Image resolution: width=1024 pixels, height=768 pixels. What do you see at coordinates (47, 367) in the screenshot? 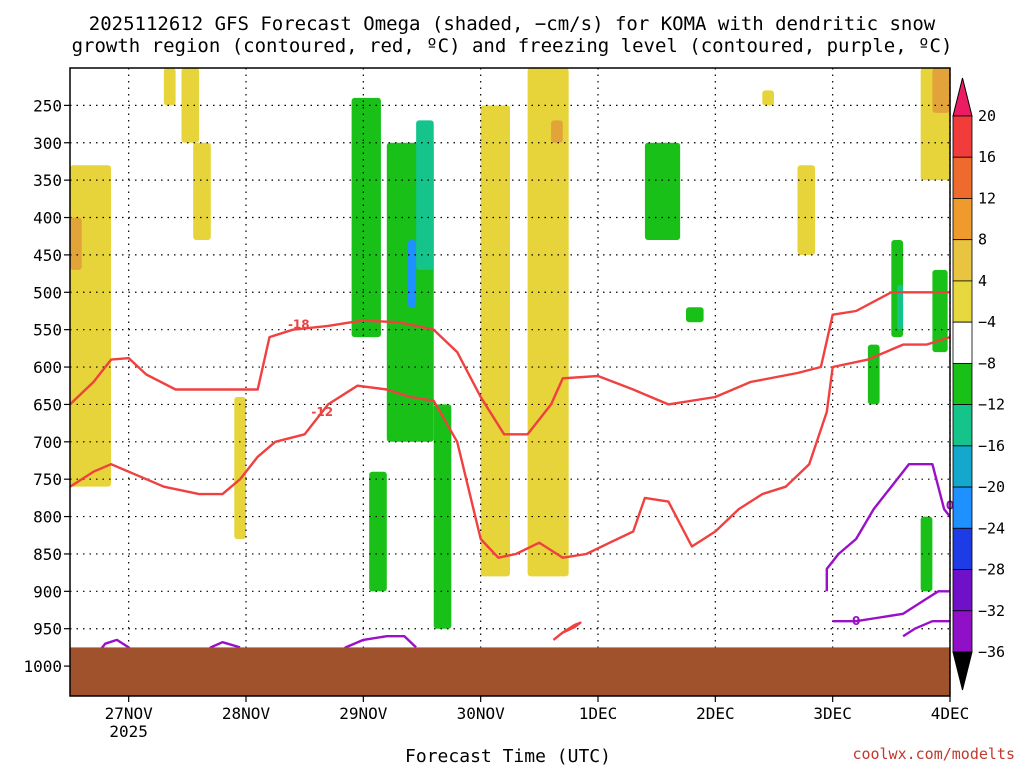
I see `y-tick-label-600: 600` at bounding box center [47, 367].